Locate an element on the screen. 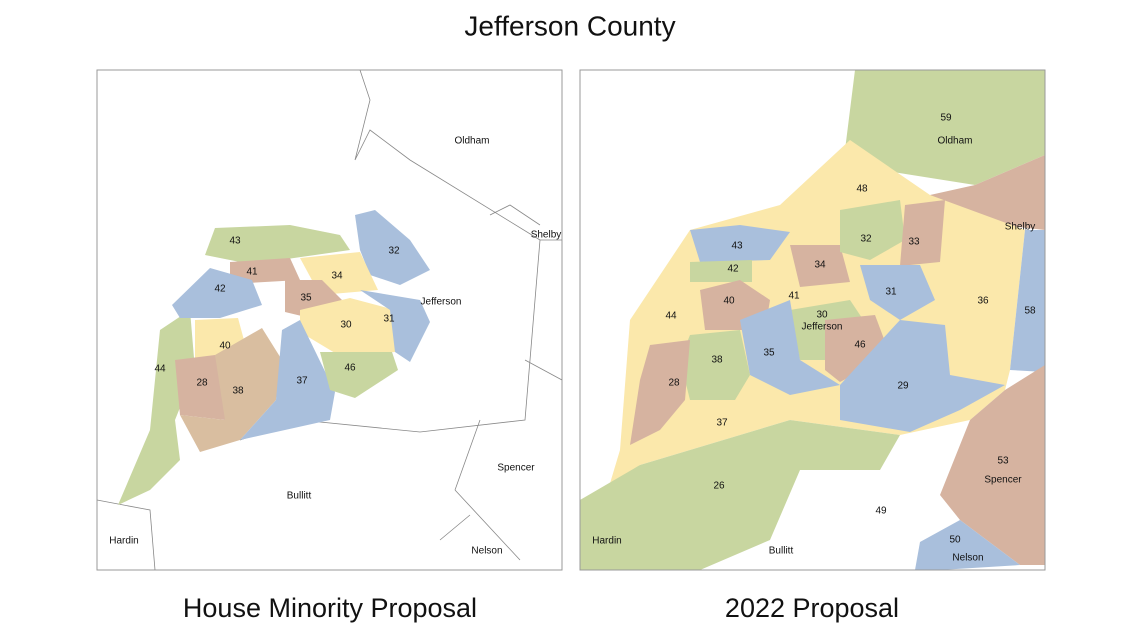  caption: House Minority Proposal is located at coordinates (330, 608).